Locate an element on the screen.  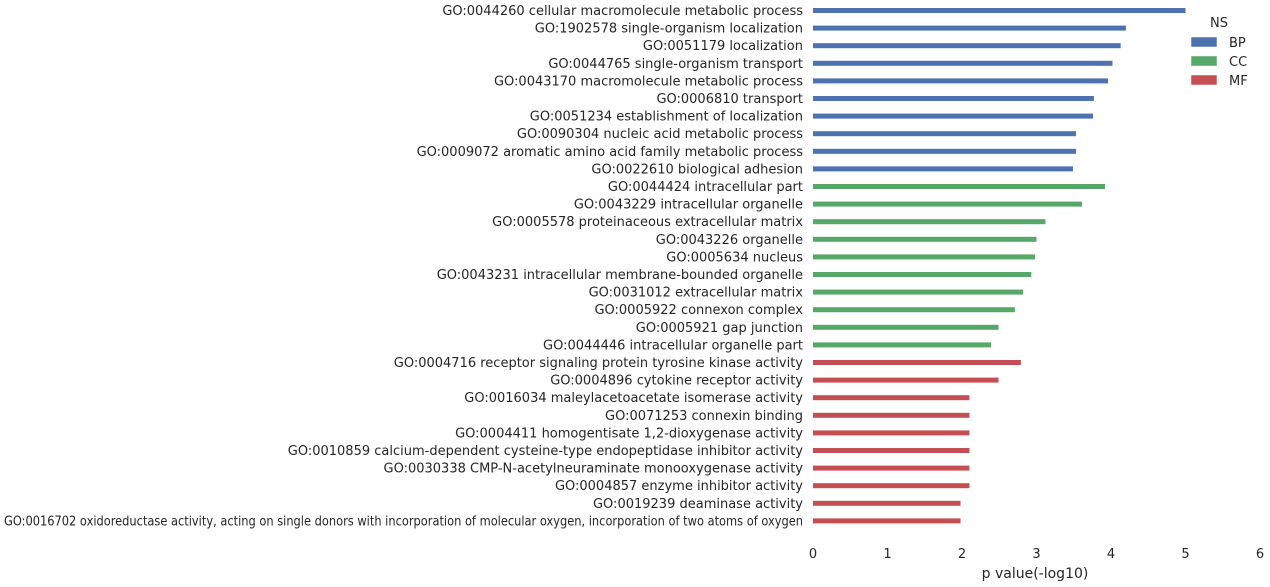
x-tick-label: 0 is located at coordinates (813, 554).